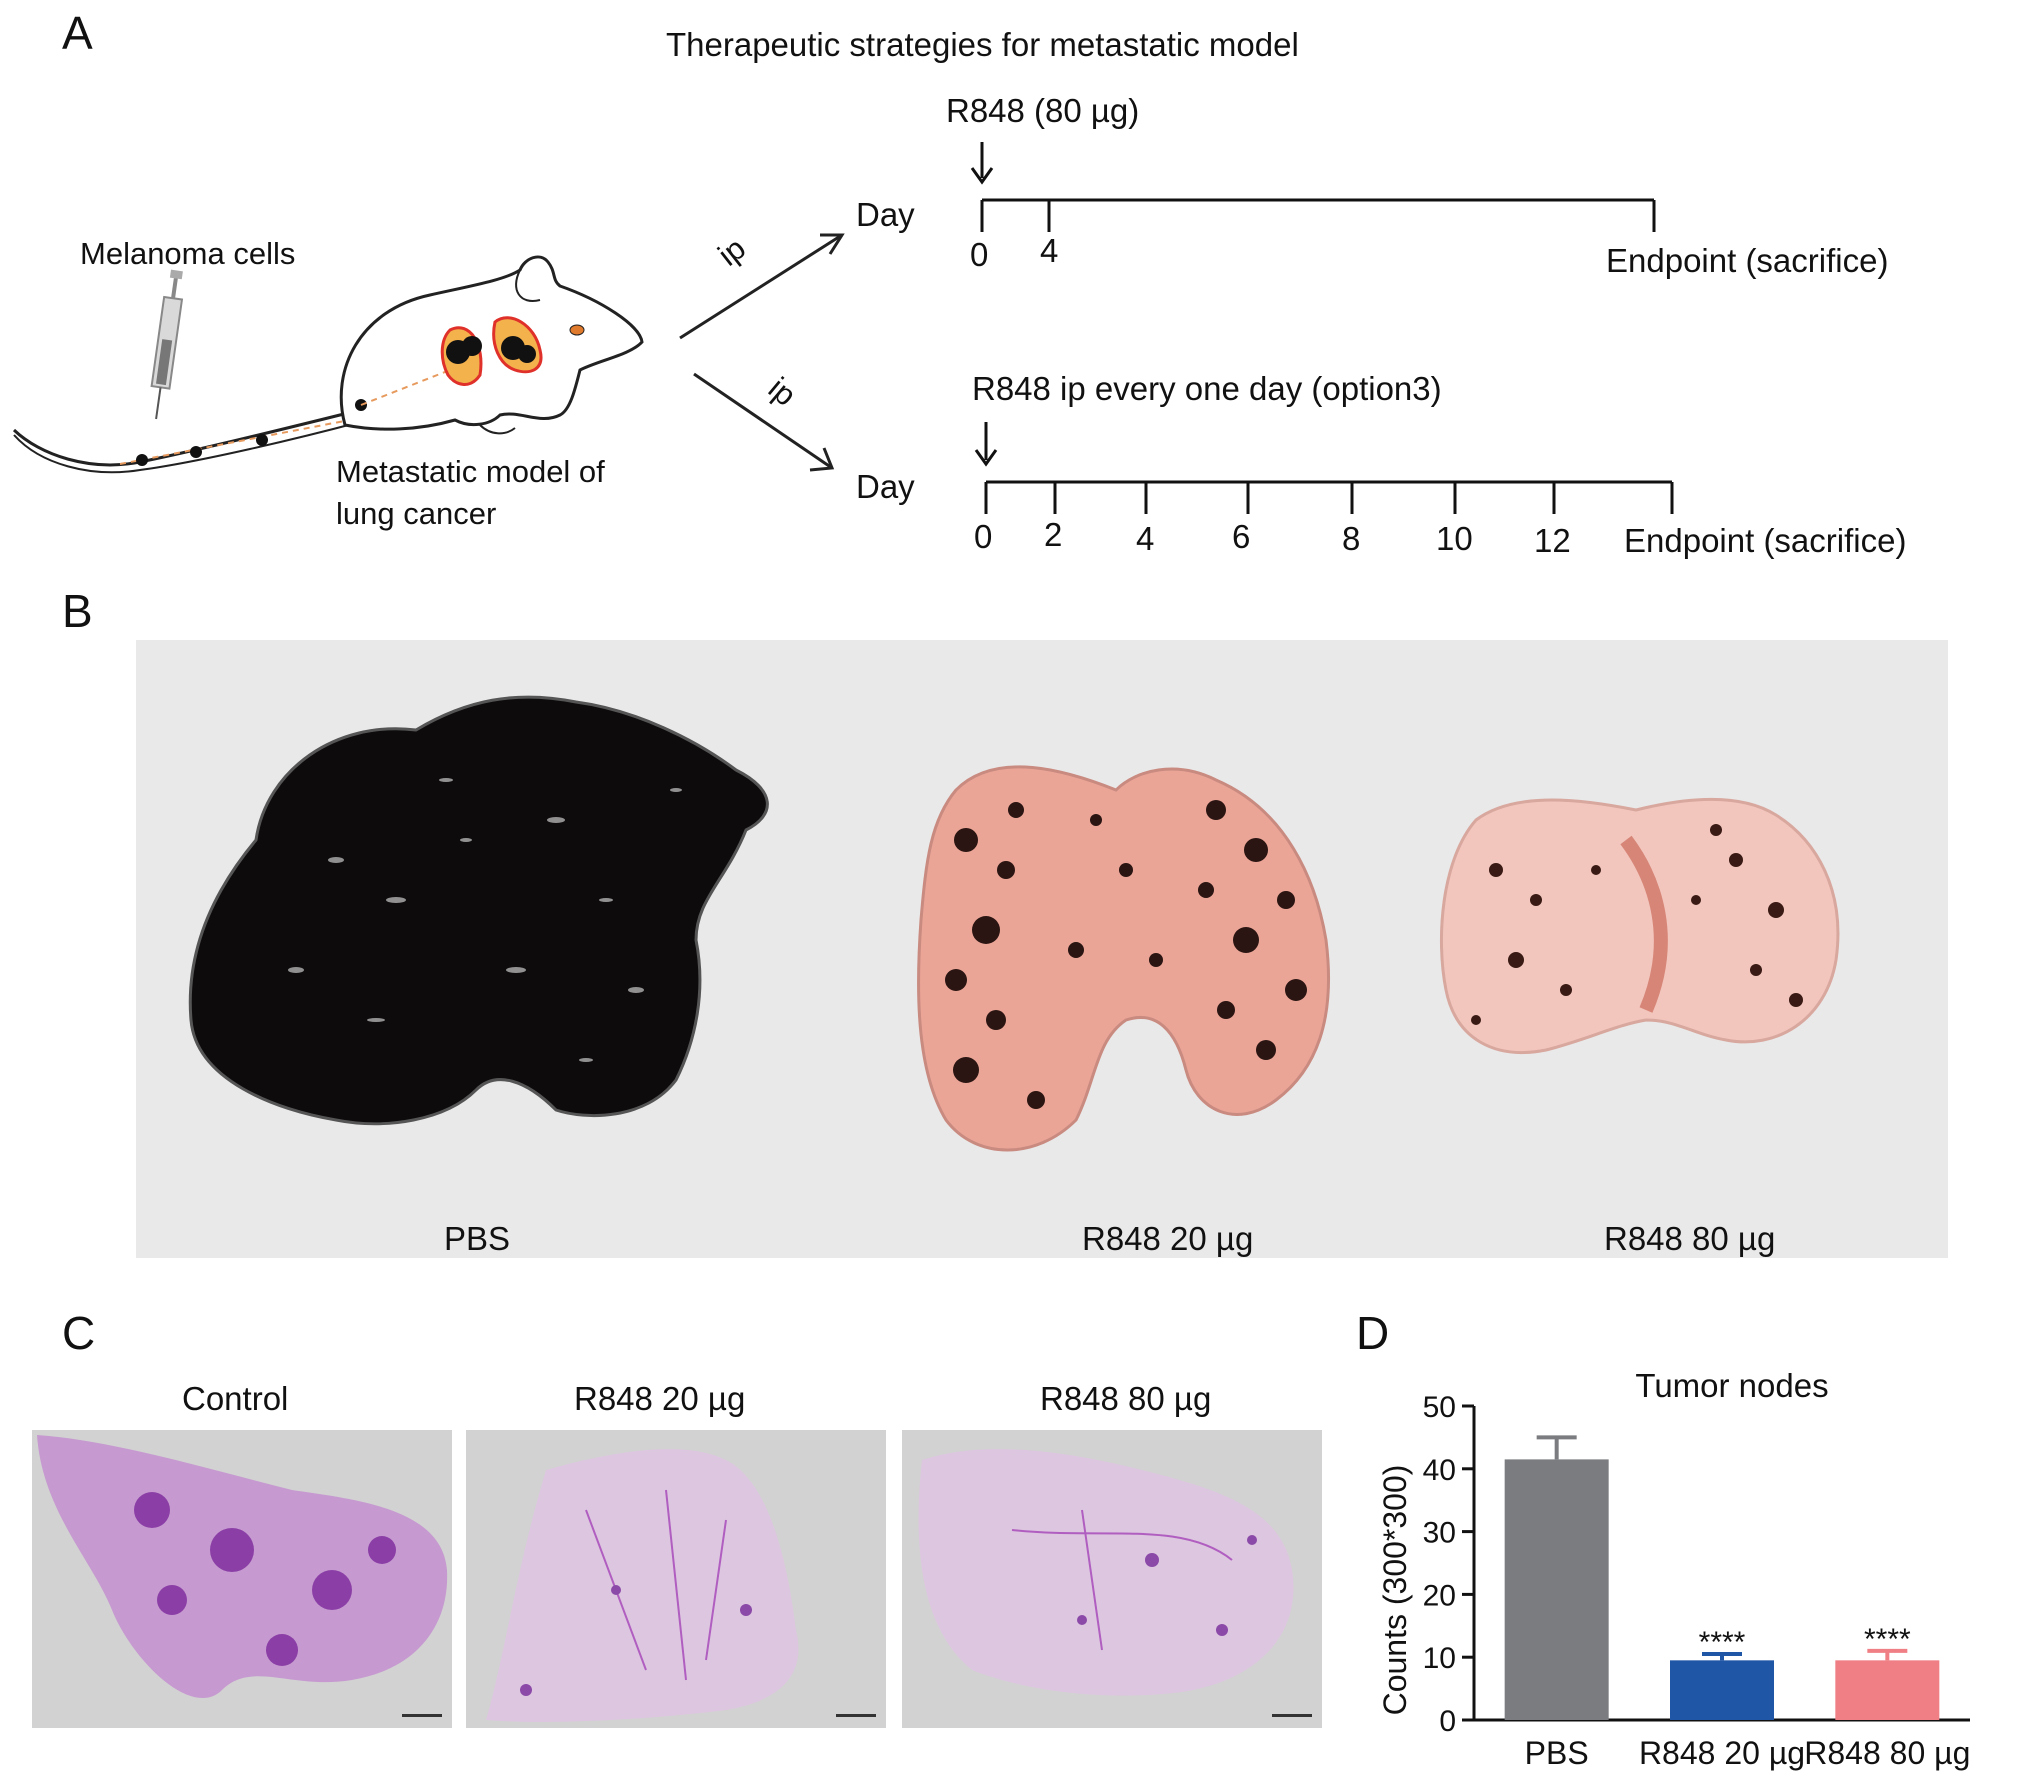  Describe the element at coordinates (416, 513) in the screenshot. I see `model-label-line2: lung cancer` at that location.